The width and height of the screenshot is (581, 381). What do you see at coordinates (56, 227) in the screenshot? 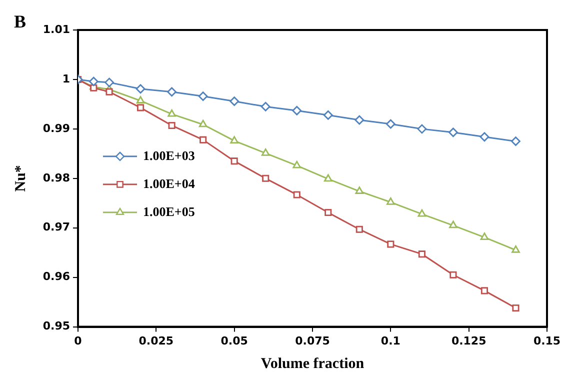
I see `y-tick-label: 0.97` at bounding box center [56, 227].